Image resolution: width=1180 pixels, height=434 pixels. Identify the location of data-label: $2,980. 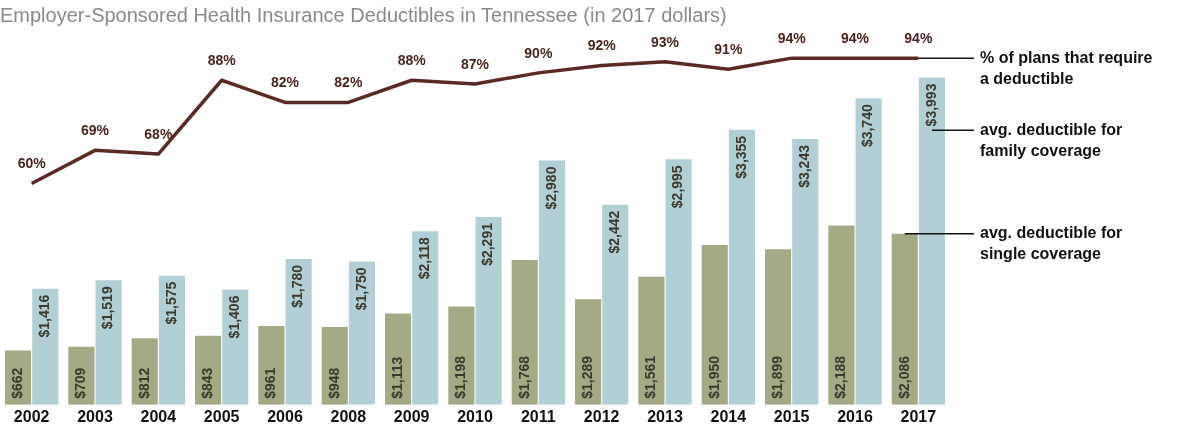
(550, 188).